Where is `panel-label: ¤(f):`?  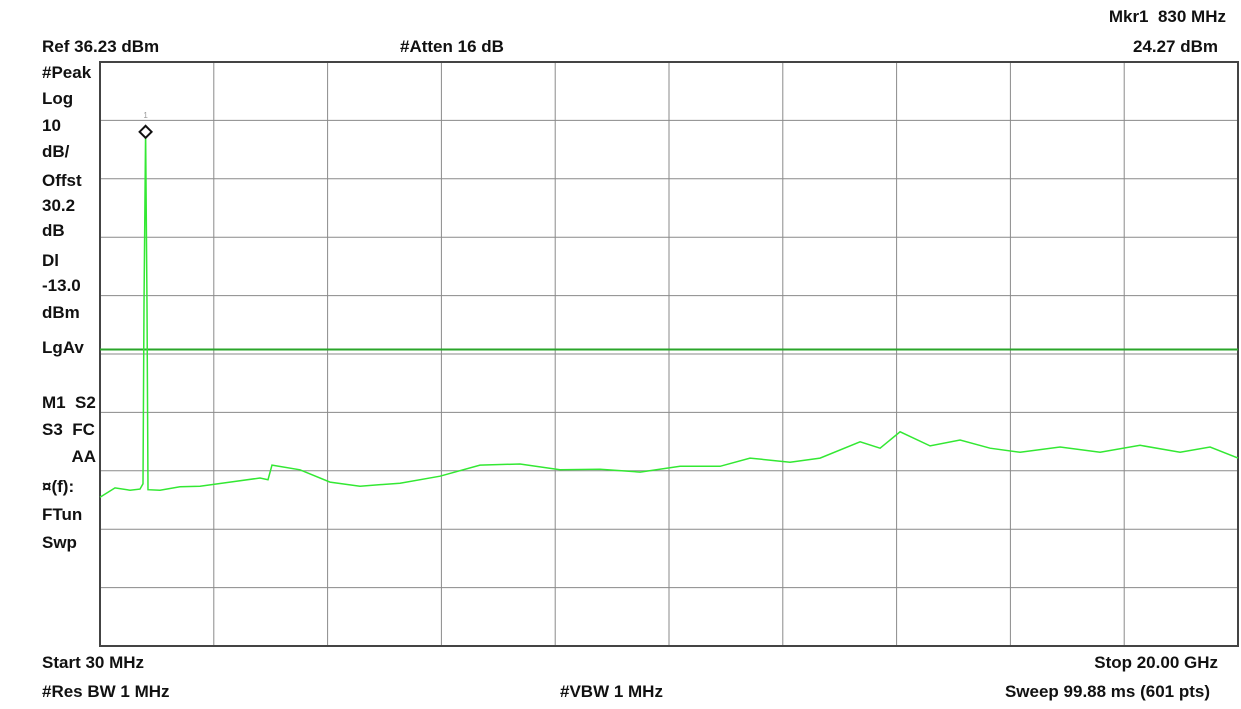
panel-label: ¤(f): is located at coordinates (58, 486).